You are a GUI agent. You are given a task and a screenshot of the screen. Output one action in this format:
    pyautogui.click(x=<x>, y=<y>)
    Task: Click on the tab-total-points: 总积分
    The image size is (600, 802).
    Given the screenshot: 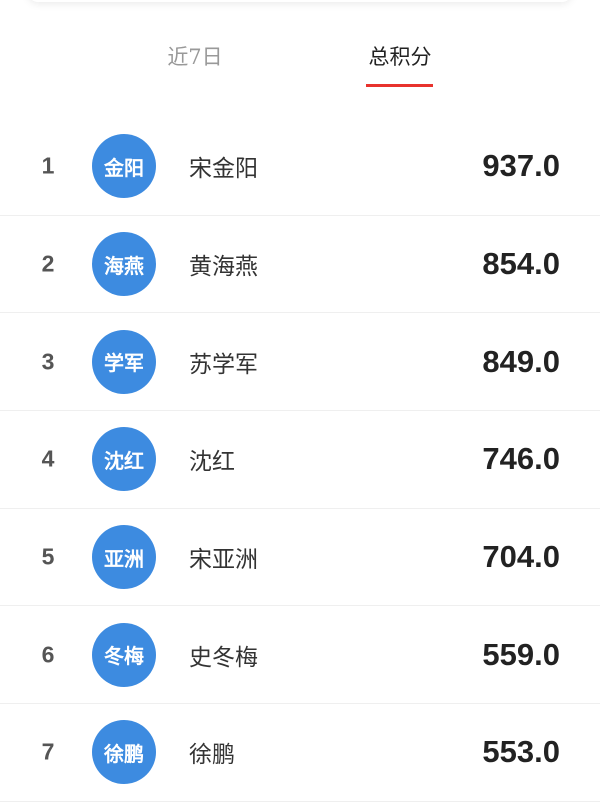 What is the action you would take?
    pyautogui.click(x=400, y=57)
    